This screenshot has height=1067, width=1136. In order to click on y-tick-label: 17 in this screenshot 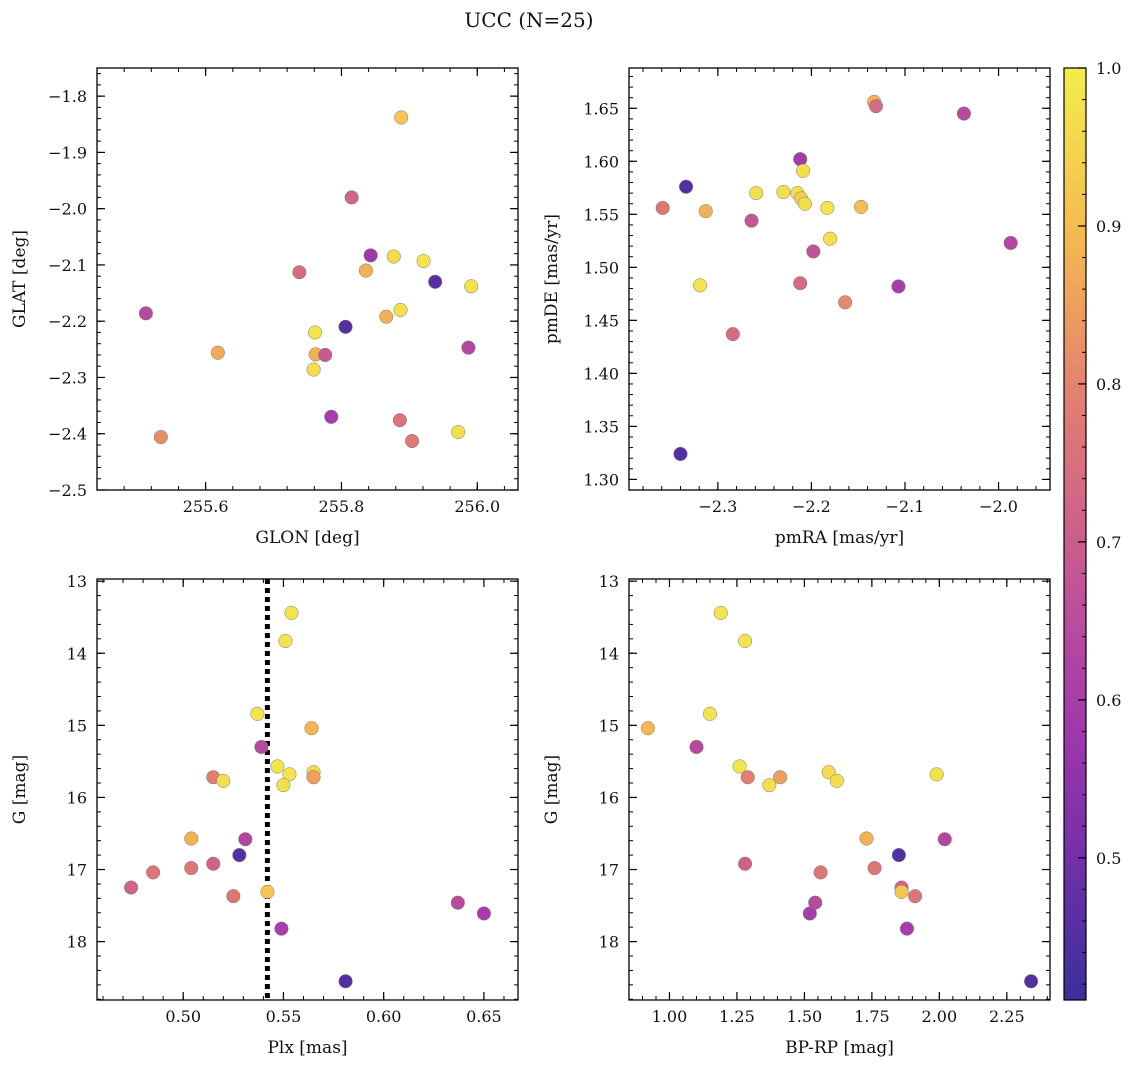, I will do `click(77, 870)`.